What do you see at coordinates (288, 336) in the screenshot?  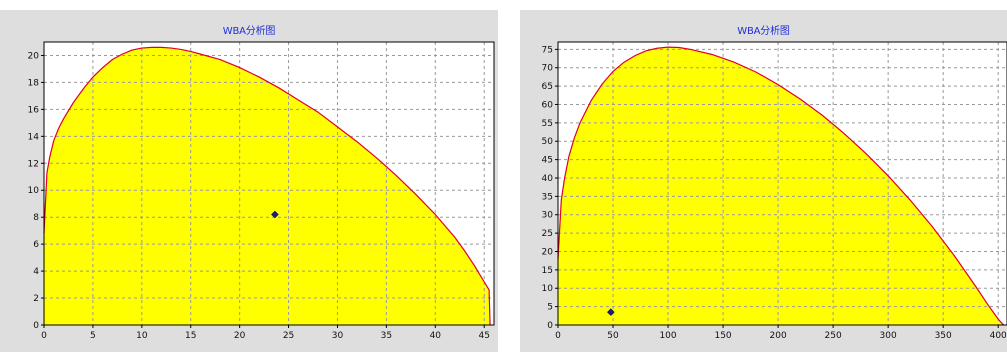 I see `x-tick-label: 25` at bounding box center [288, 336].